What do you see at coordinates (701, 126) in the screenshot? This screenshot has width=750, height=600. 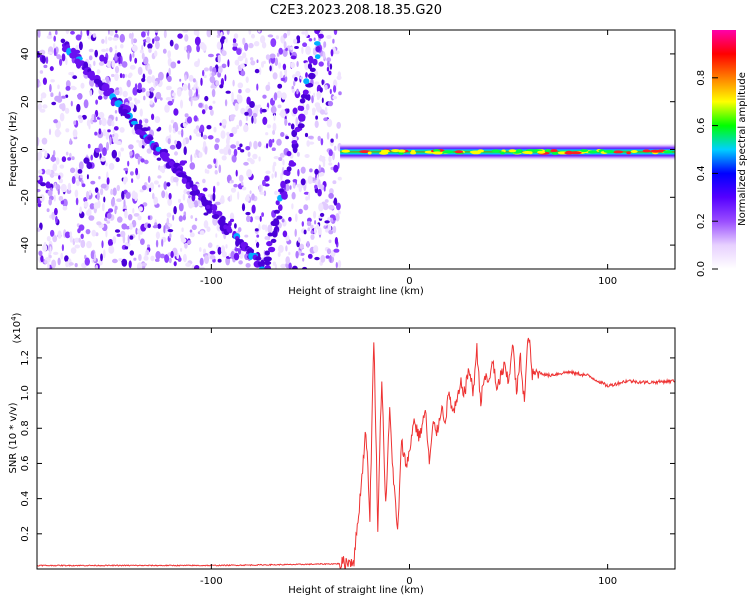 I see `colorbar-tick-label: 0.6` at bounding box center [701, 126].